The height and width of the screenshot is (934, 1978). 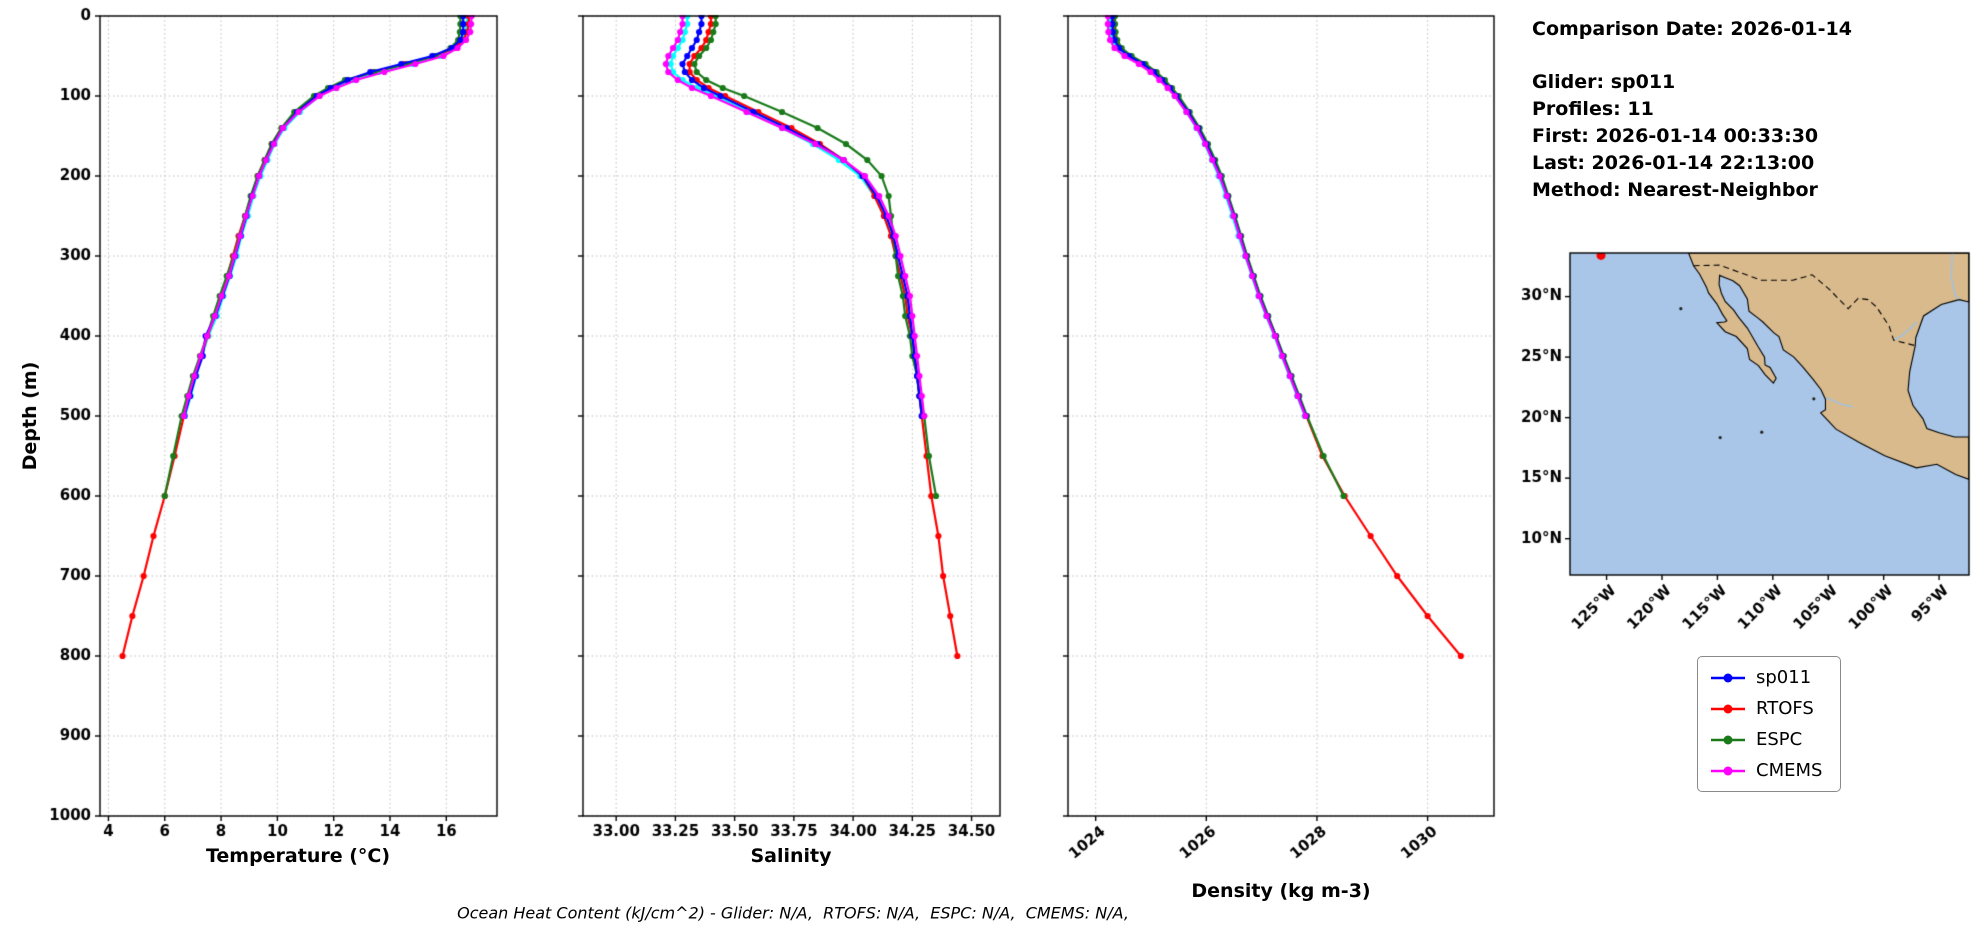 I want to click on depth-axis-label: Depth (m), so click(x=30, y=416).